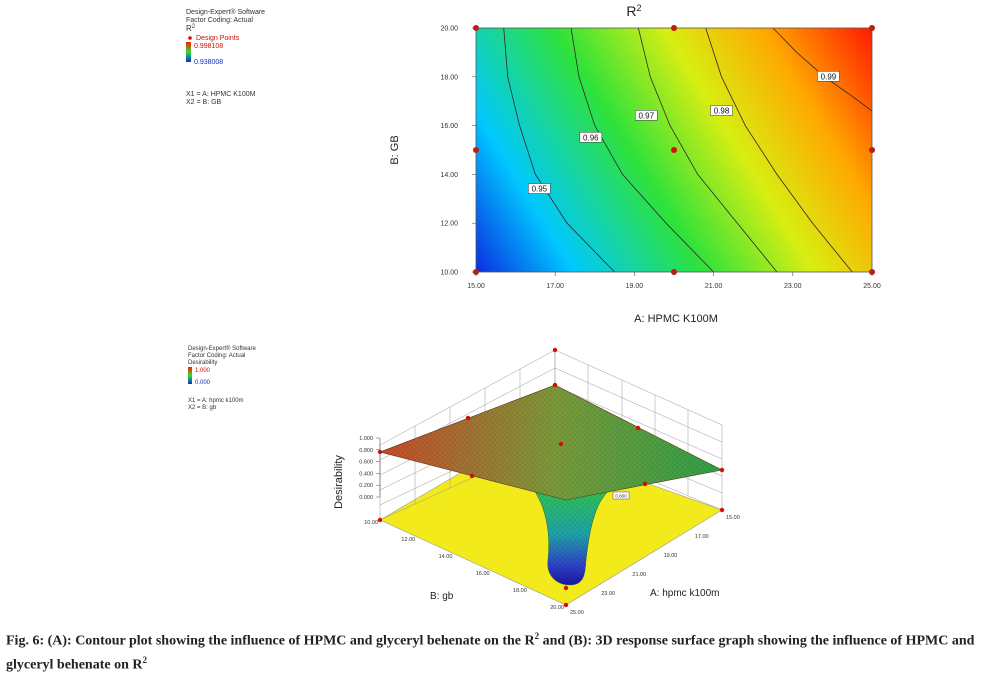 This screenshot has height=674, width=1004. I want to click on design-point, so click(674, 150).